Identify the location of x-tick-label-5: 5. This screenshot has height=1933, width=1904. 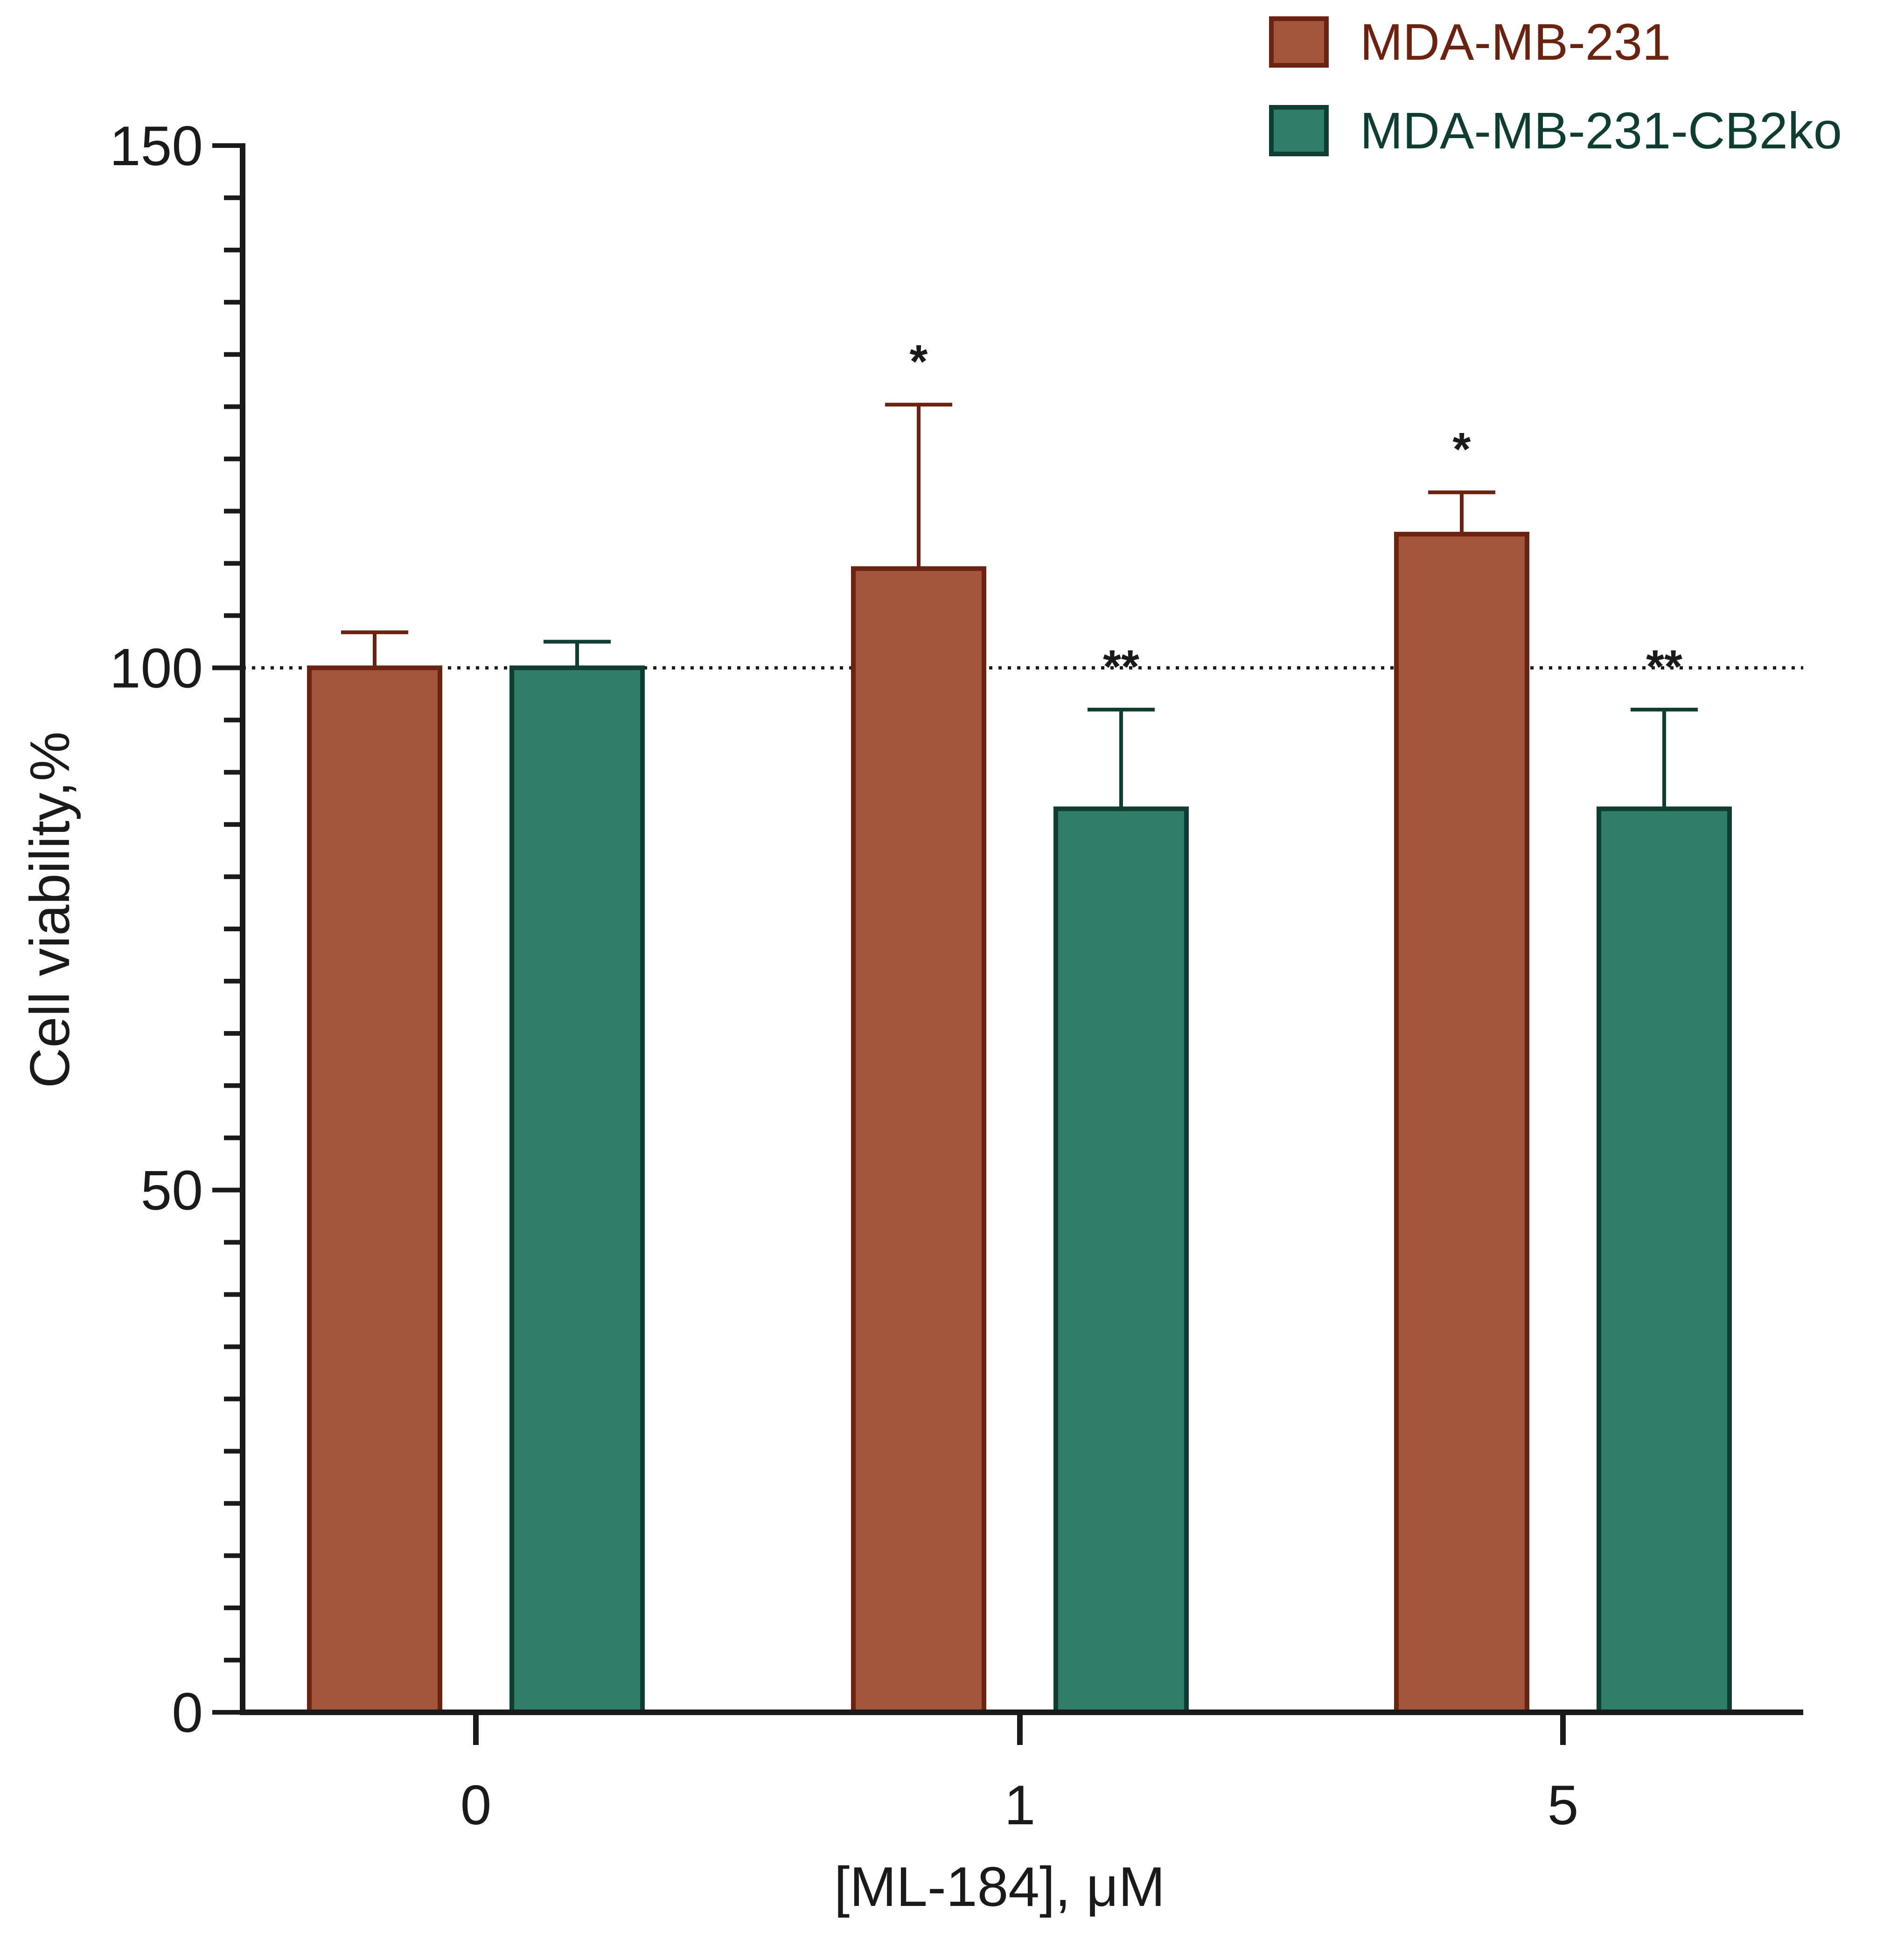
(1564, 1805).